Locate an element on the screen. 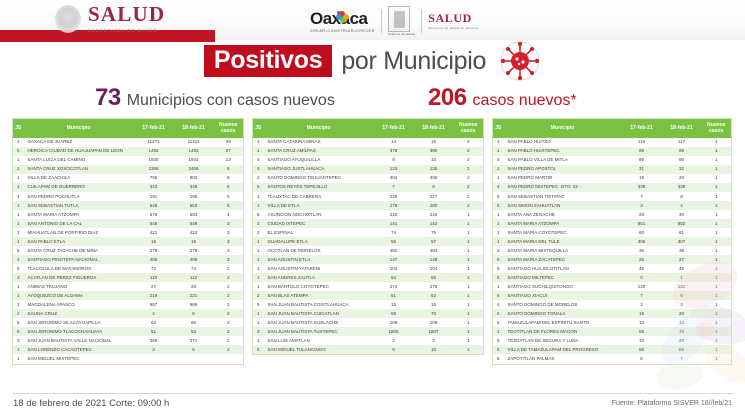 The width and height of the screenshot is (745, 419). municipios-count: 73 is located at coordinates (108, 97).